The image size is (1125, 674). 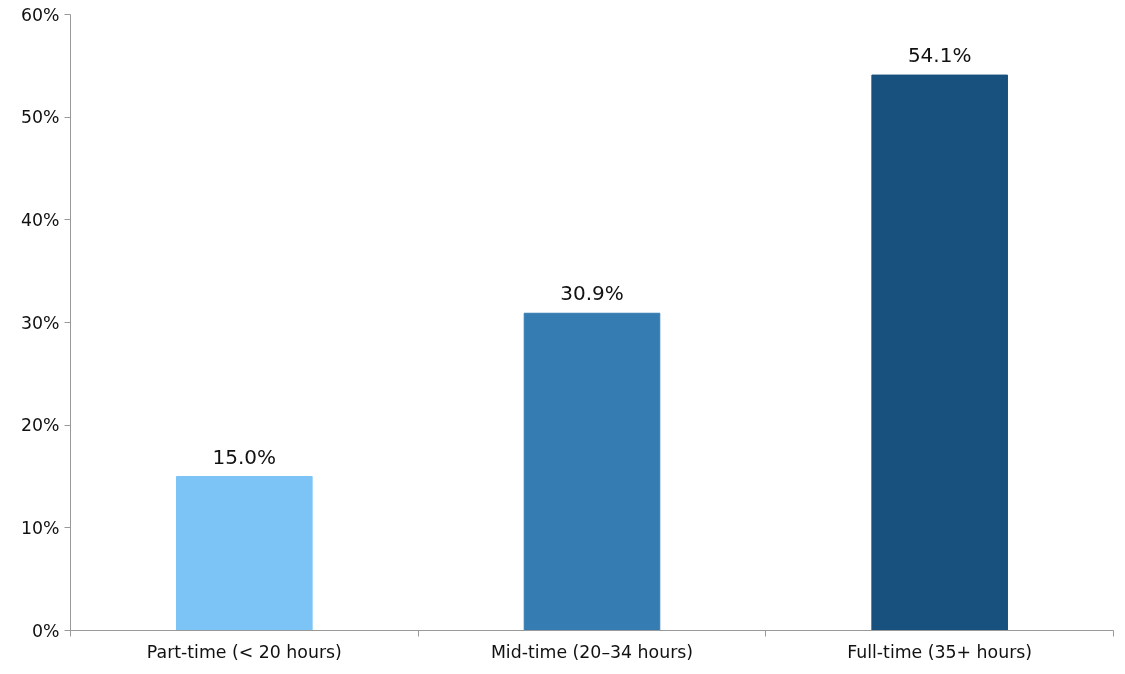 What do you see at coordinates (46, 630) in the screenshot?
I see `y-tick-label: 0%` at bounding box center [46, 630].